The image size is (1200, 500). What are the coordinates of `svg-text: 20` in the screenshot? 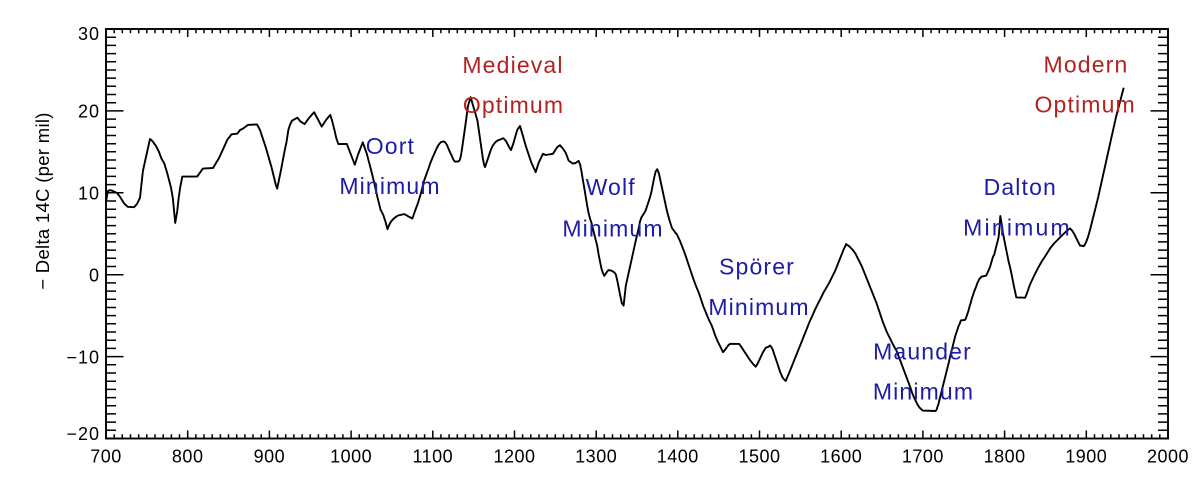 It's located at (89, 112).